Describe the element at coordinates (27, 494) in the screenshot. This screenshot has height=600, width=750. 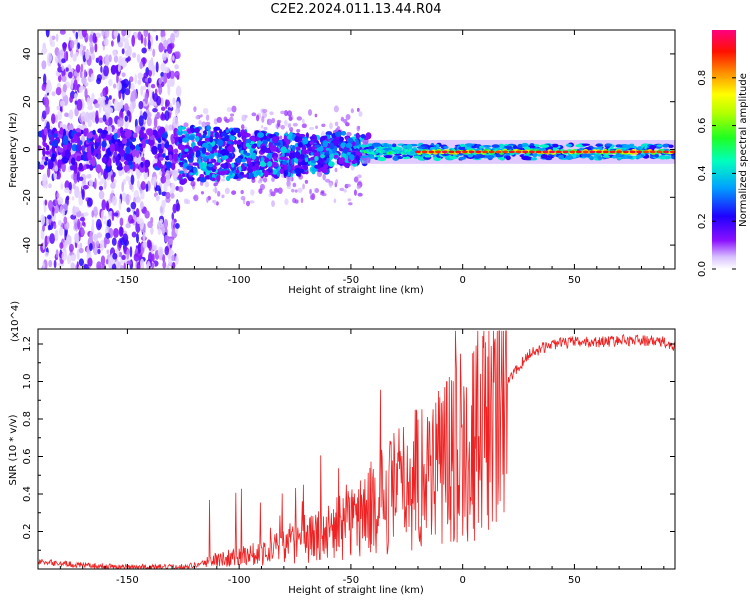
I see `y-tick-label: 0.4` at that location.